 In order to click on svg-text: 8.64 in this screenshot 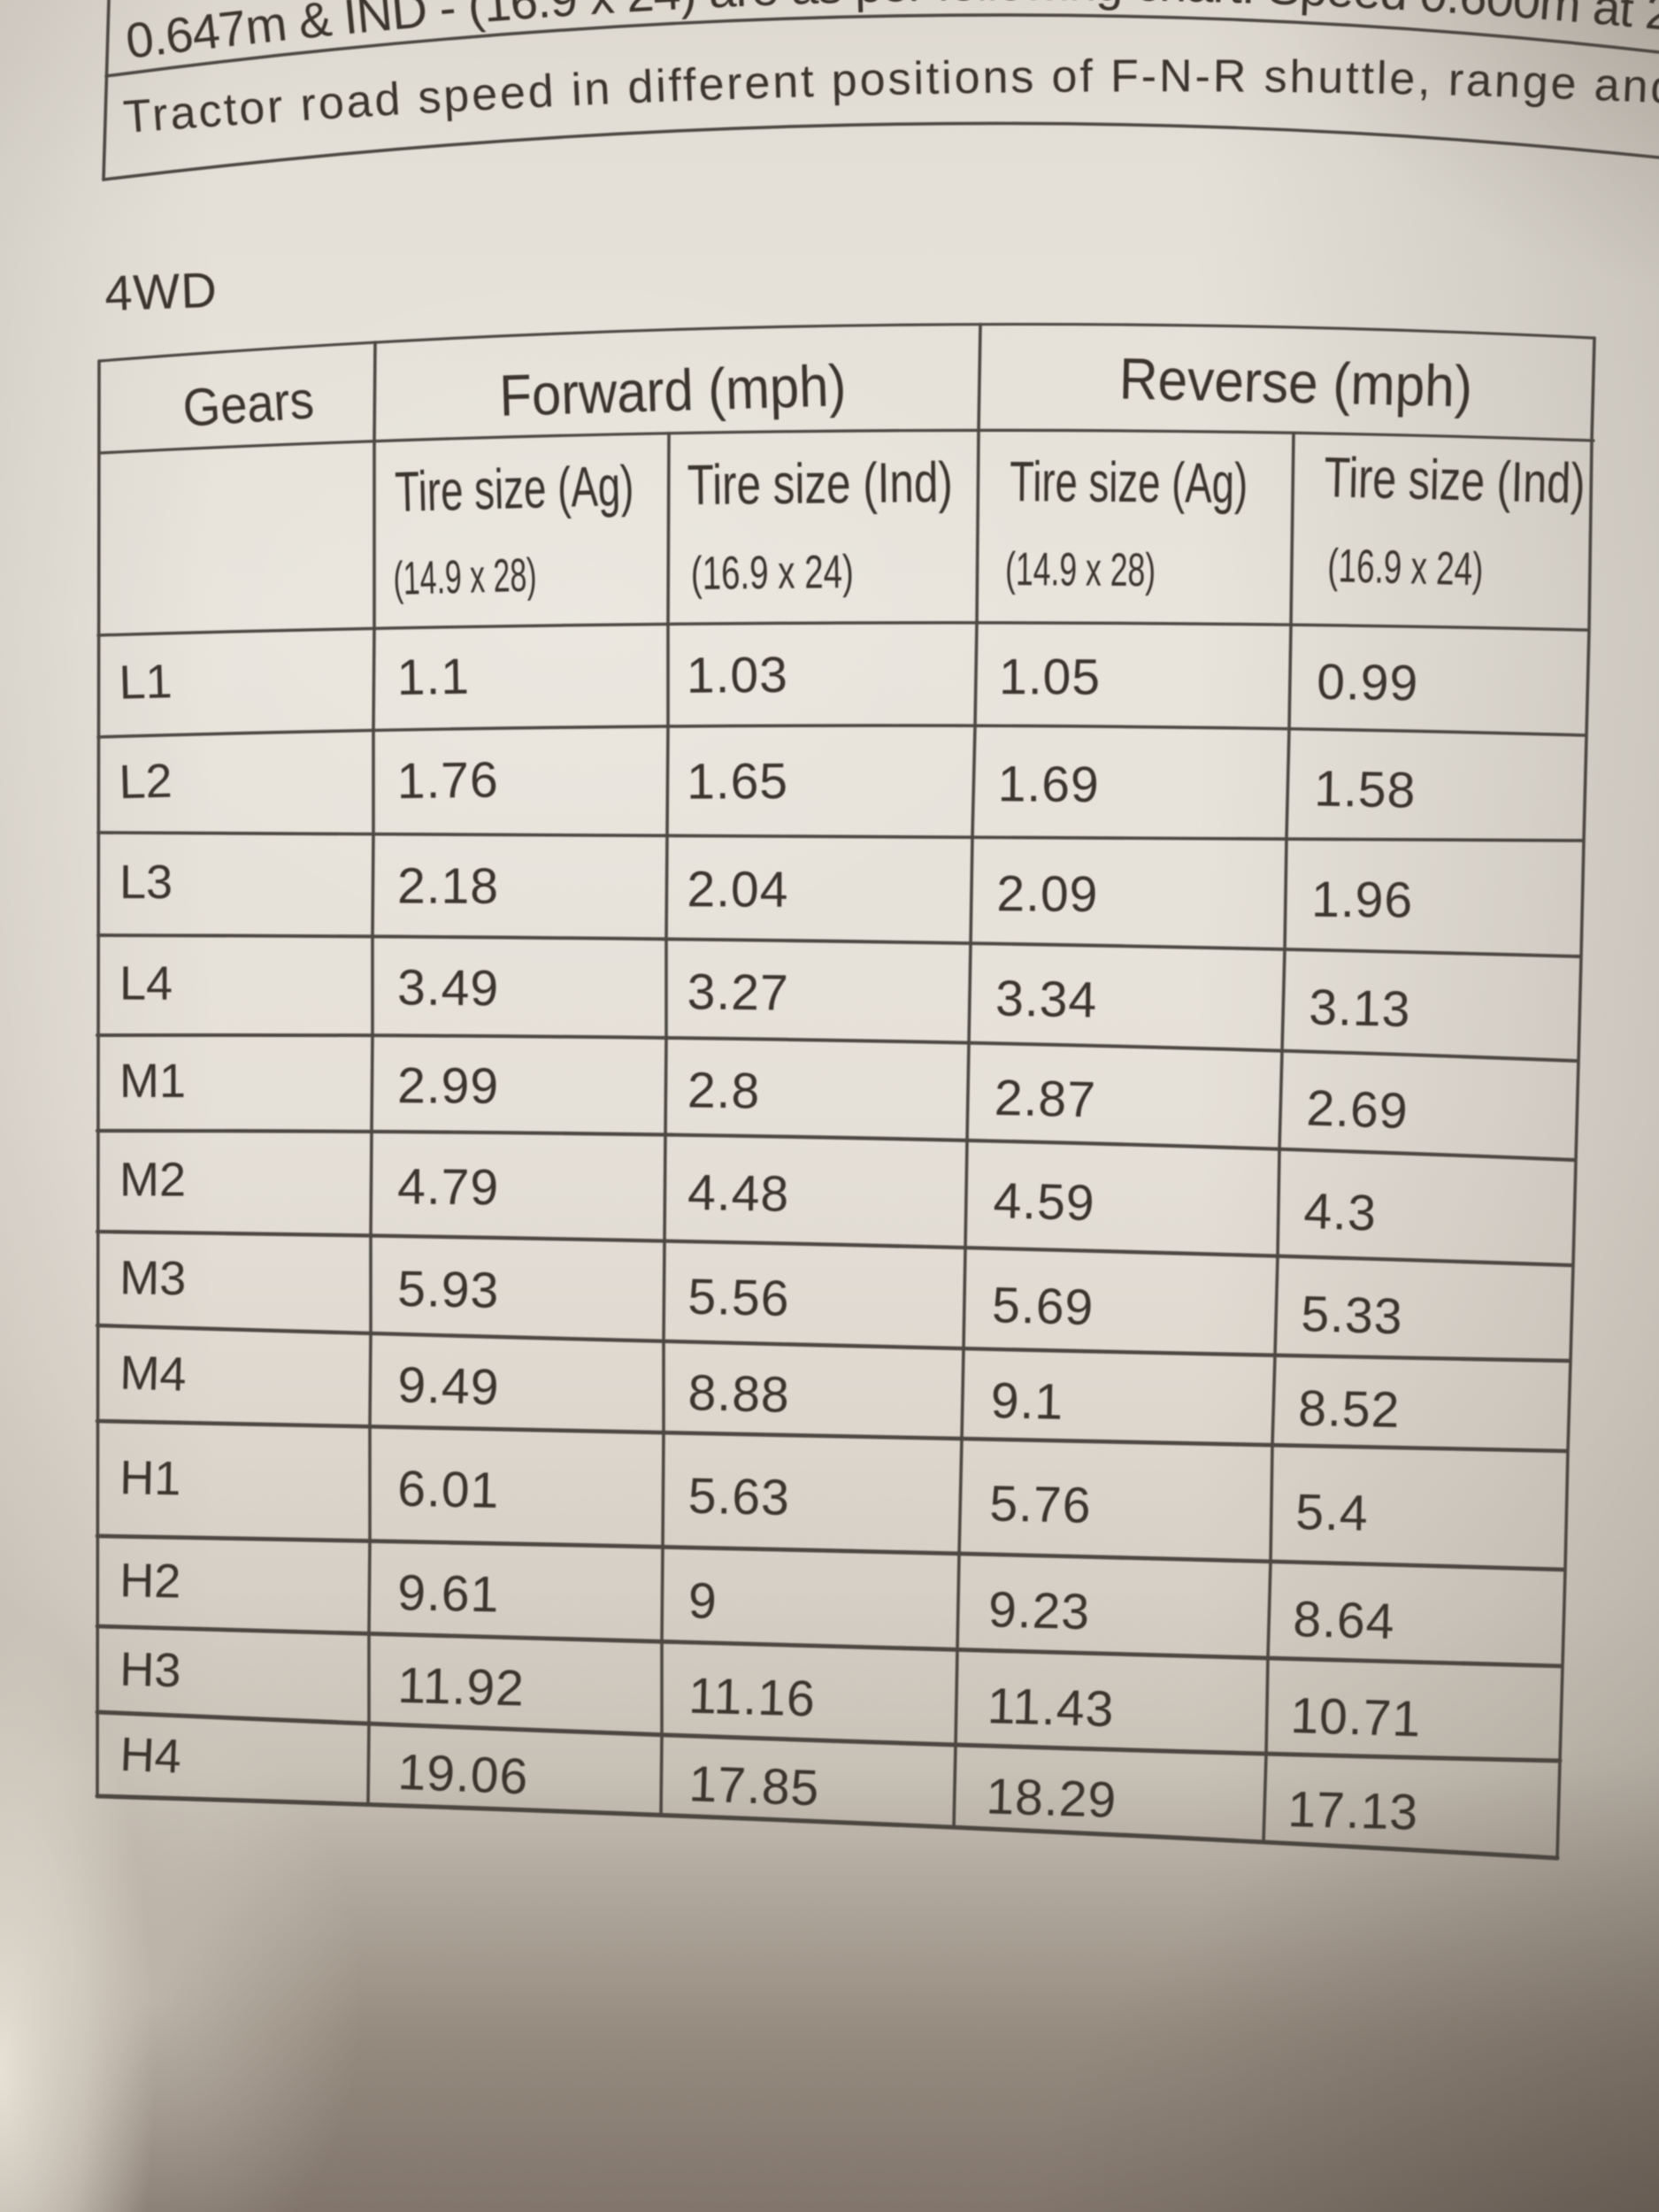, I will do `click(1345, 1621)`.